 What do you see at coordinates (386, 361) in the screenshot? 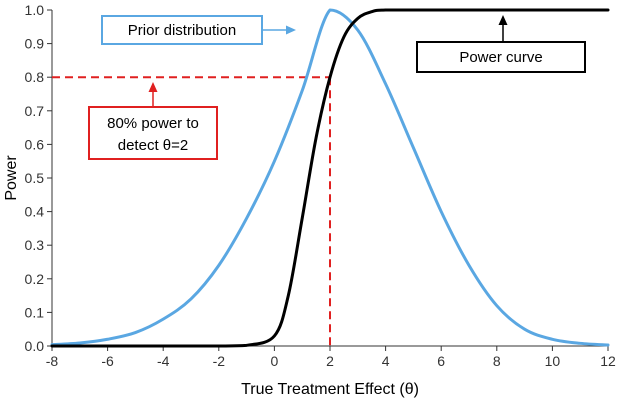
I see `x-tick-label: 4` at bounding box center [386, 361].